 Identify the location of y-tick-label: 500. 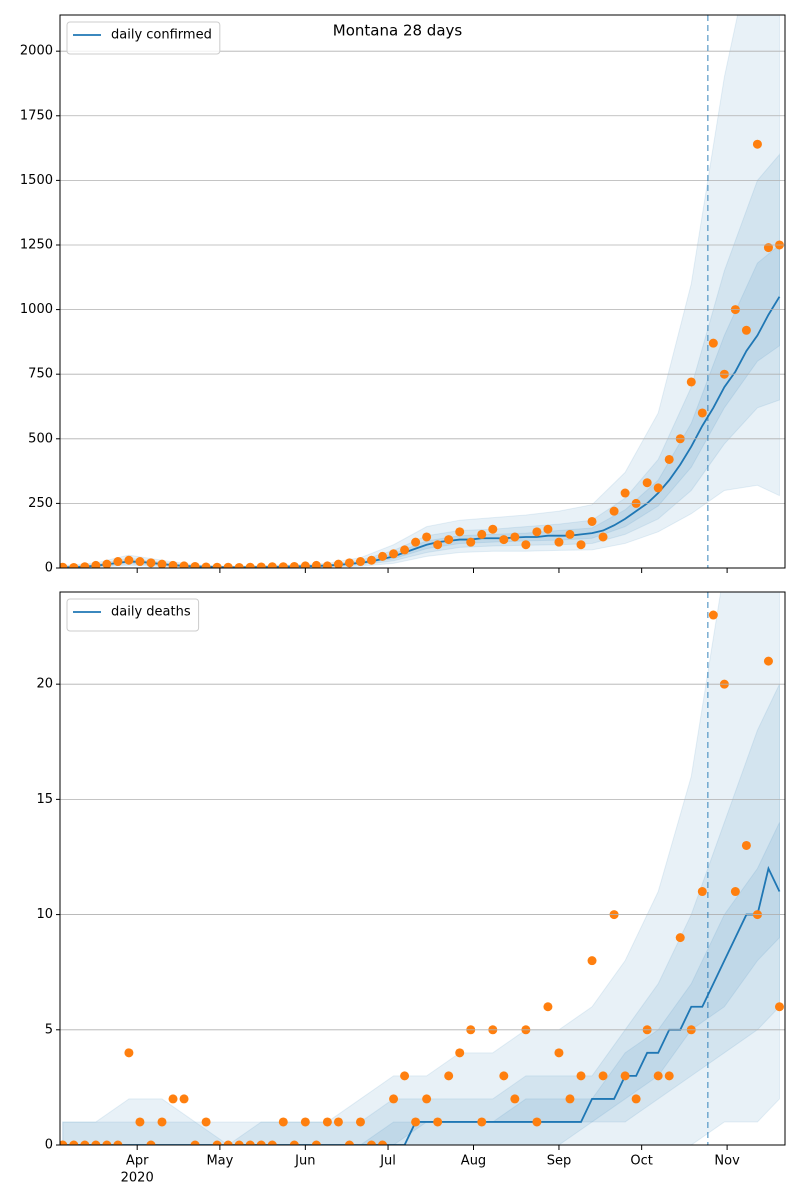
(40, 438).